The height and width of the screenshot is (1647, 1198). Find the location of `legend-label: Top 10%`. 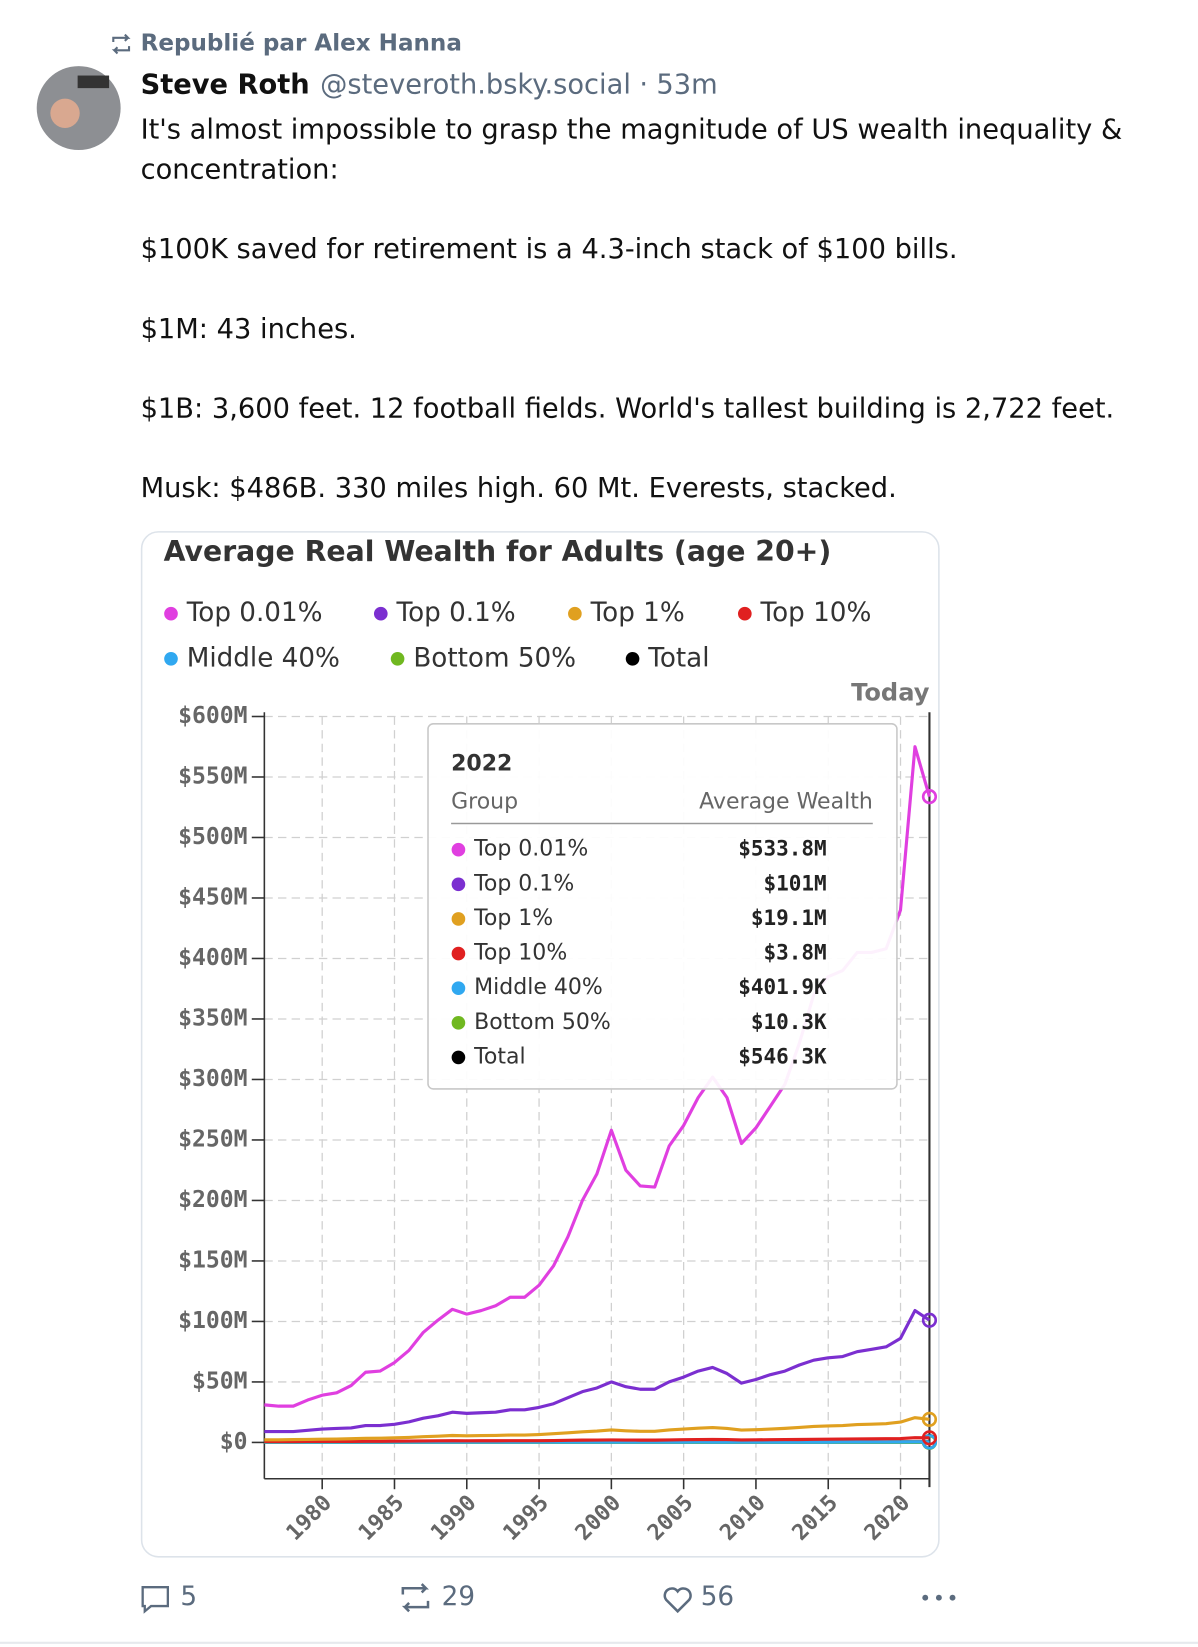

legend-label: Top 10% is located at coordinates (816, 613).